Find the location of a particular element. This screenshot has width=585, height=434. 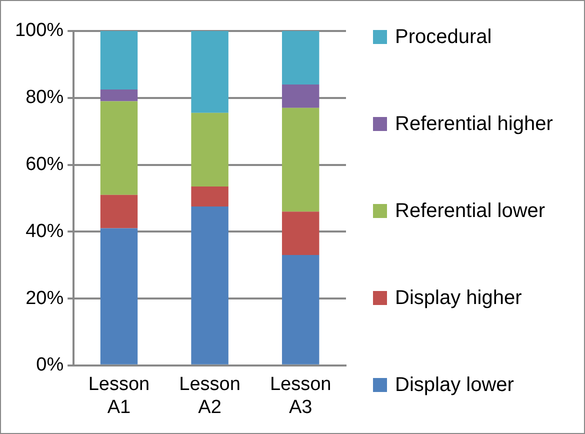

legend-label: Procedural is located at coordinates (444, 37).